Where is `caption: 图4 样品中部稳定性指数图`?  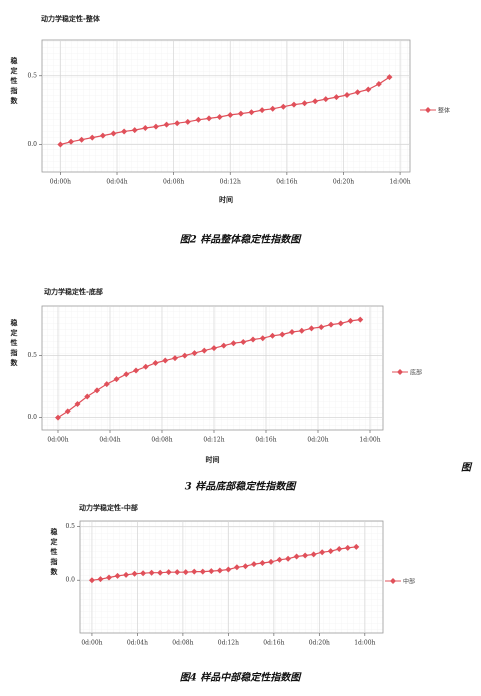
caption: 图4 样品中部稳定性指数图 is located at coordinates (241, 678).